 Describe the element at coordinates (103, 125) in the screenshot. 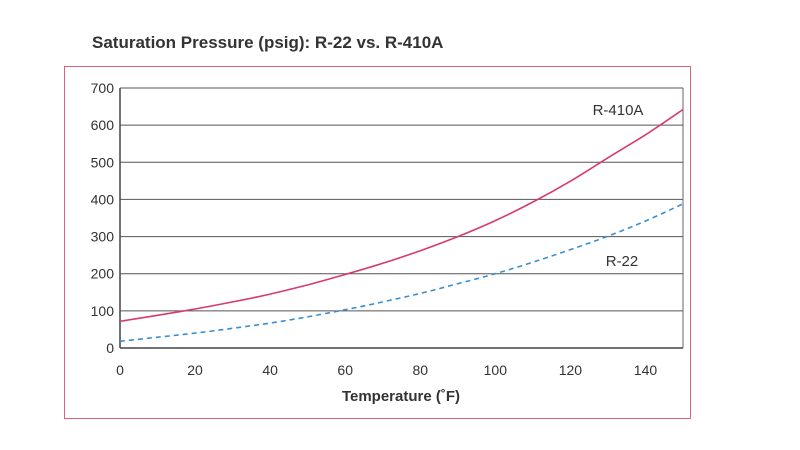

I see `y-tick-label-6: 600` at that location.